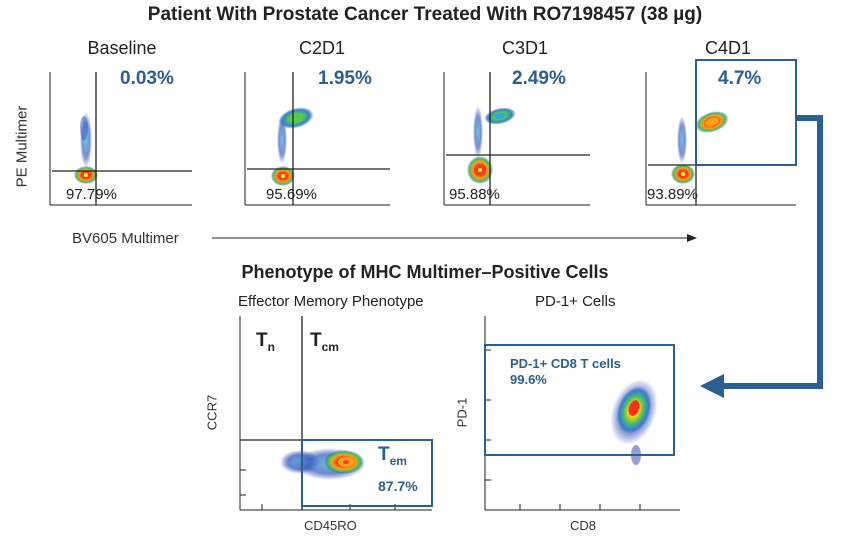  What do you see at coordinates (740, 78) in the screenshot?
I see `pct-positive-c4d1: 4.7%` at bounding box center [740, 78].